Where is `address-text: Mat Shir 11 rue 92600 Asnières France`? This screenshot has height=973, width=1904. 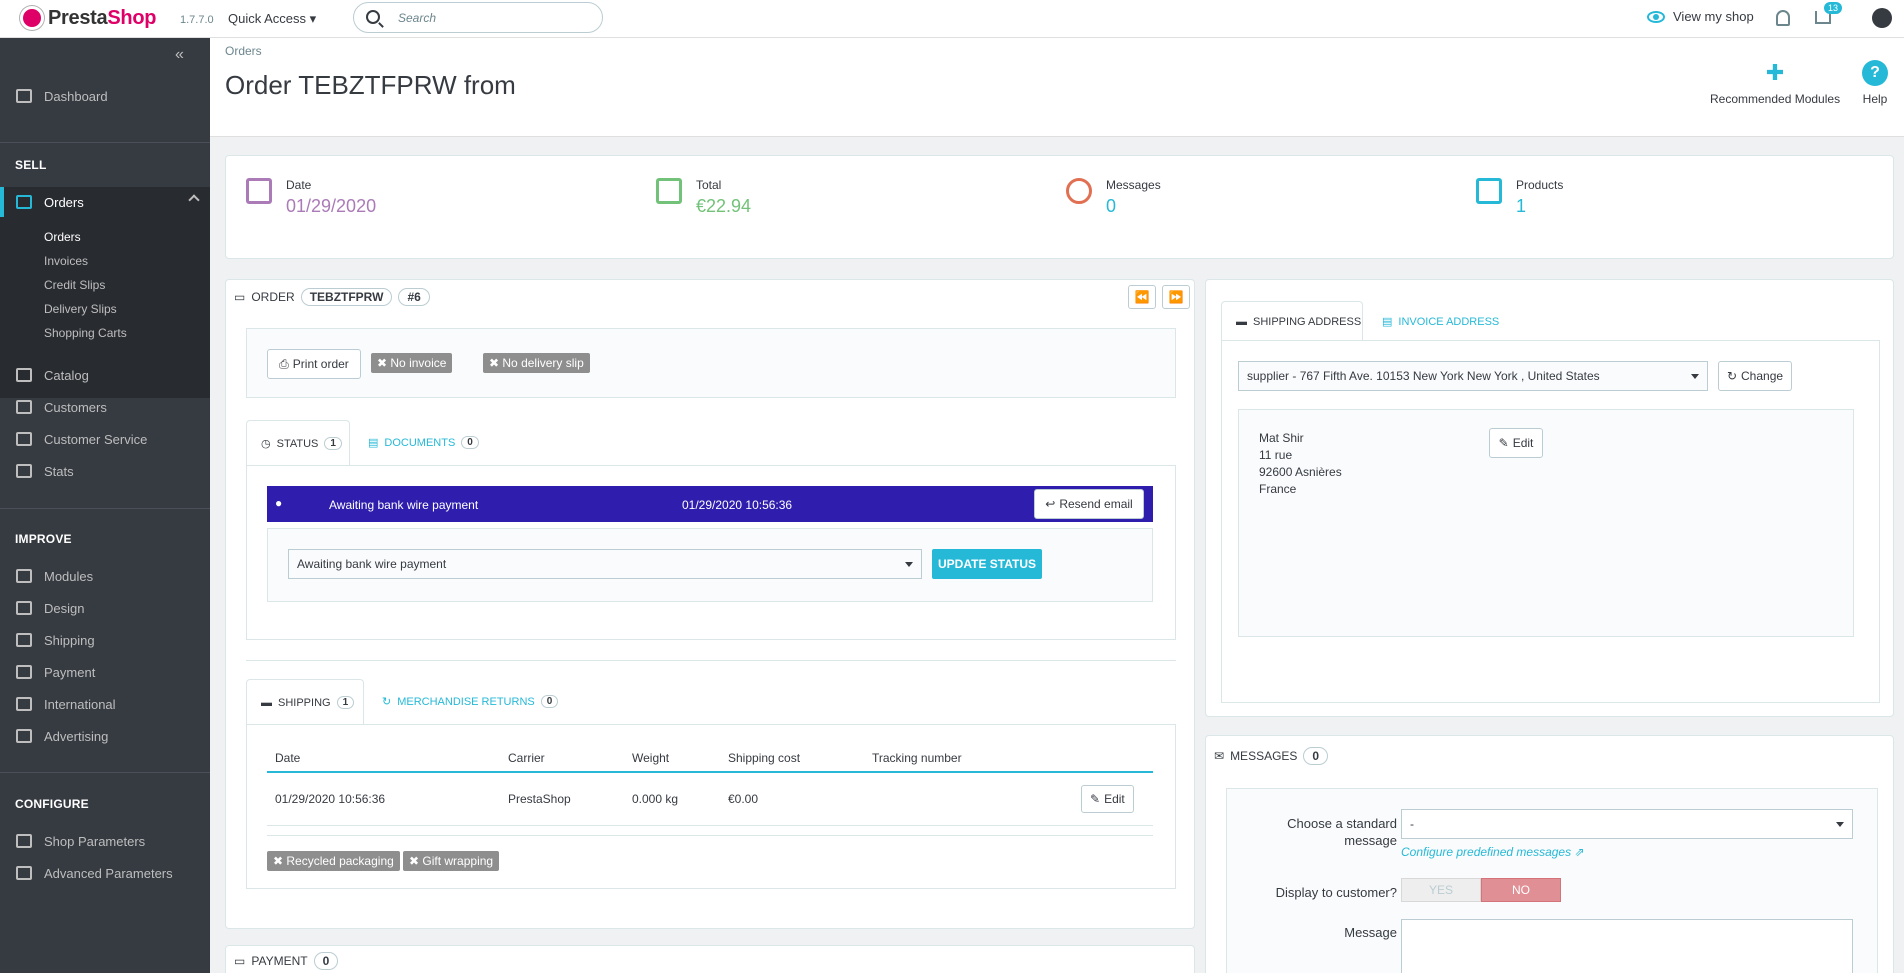 address-text: Mat Shir 11 rue 92600 Asnières France is located at coordinates (1300, 463).